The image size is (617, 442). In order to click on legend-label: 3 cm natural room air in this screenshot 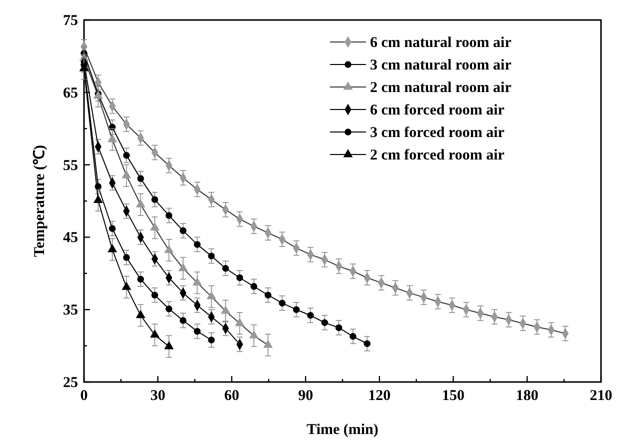, I will do `click(441, 66)`.